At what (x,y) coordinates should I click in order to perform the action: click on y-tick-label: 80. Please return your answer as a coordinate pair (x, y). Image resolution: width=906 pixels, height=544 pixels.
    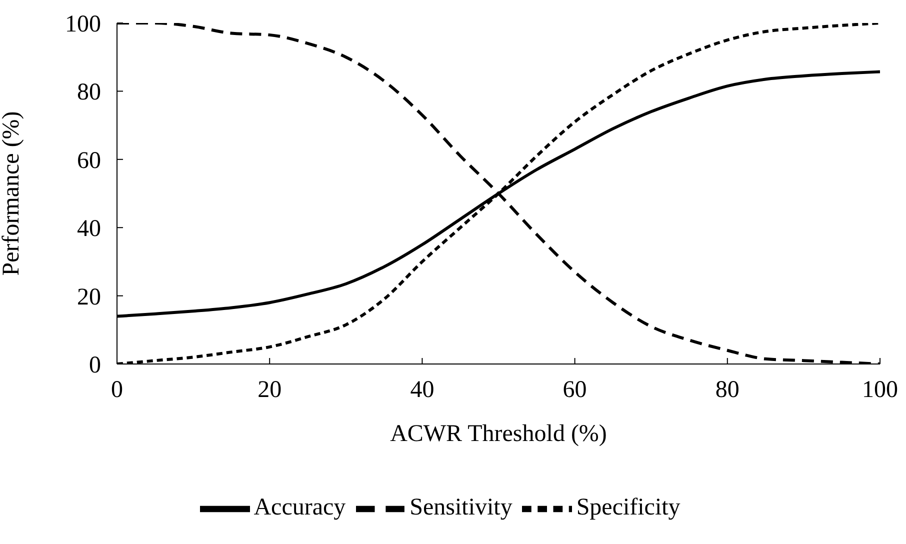
    Looking at the image, I should click on (89, 93).